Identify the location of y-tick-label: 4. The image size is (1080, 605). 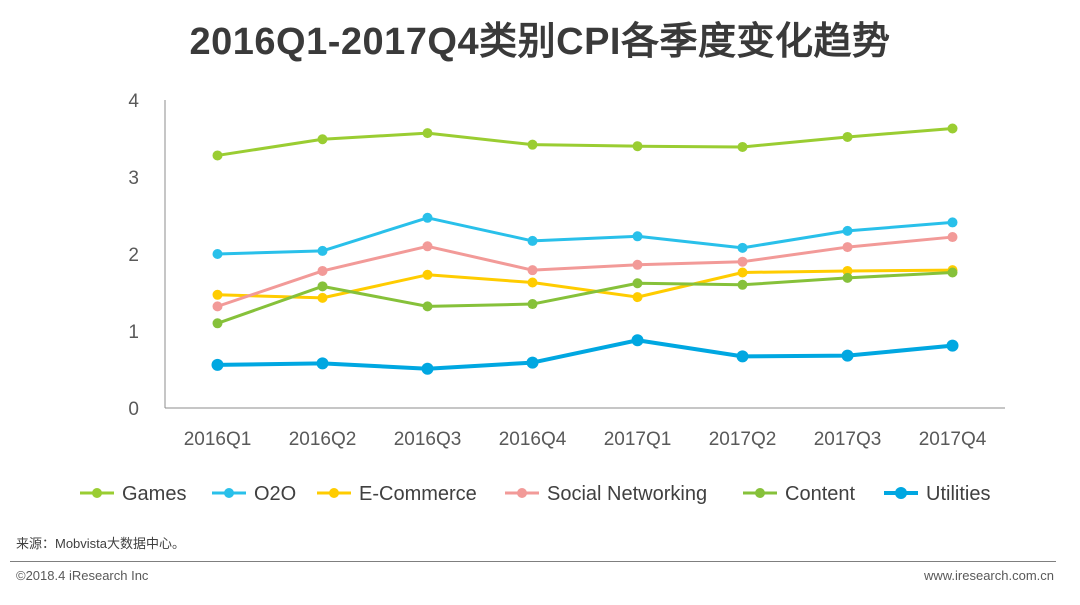
(133, 101).